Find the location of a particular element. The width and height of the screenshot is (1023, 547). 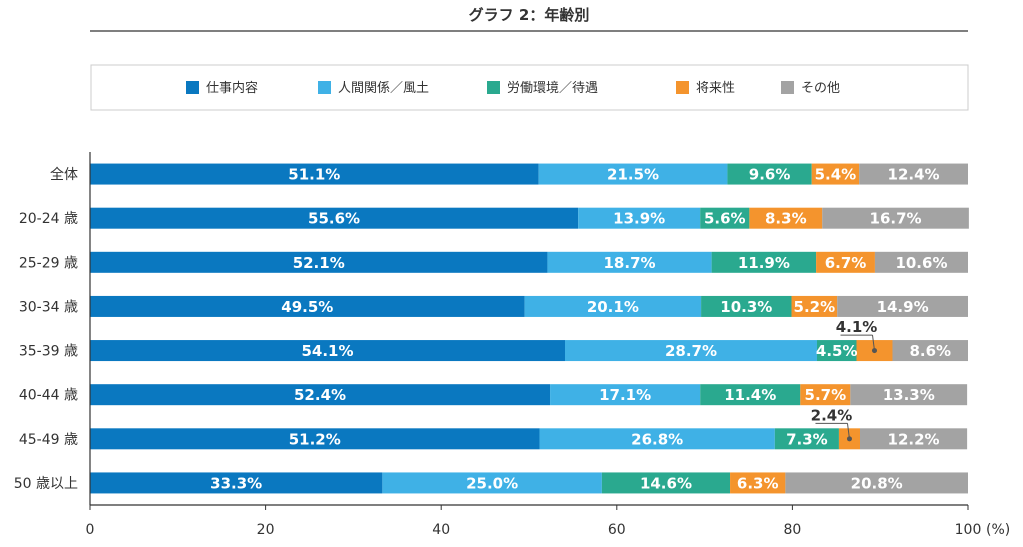

segment-label: 11.9% is located at coordinates (764, 263).